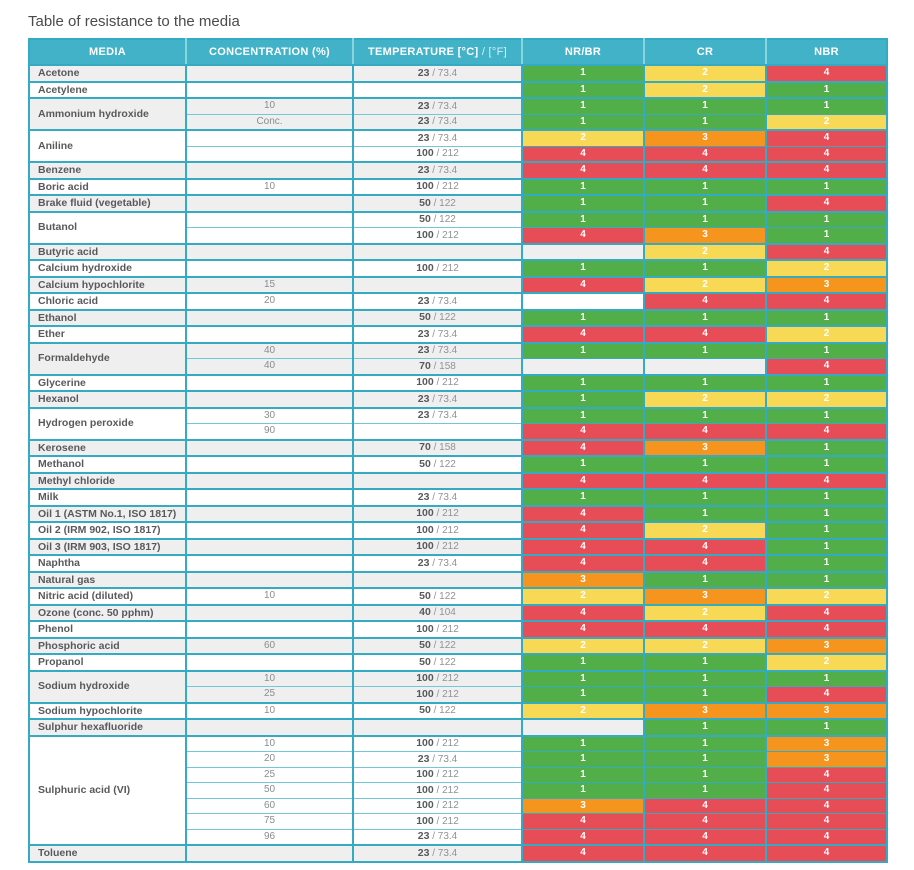  What do you see at coordinates (458, 596) in the screenshot?
I see `table-row: Nitric acid (diluted) 10 50 / 122 2 3 2` at bounding box center [458, 596].